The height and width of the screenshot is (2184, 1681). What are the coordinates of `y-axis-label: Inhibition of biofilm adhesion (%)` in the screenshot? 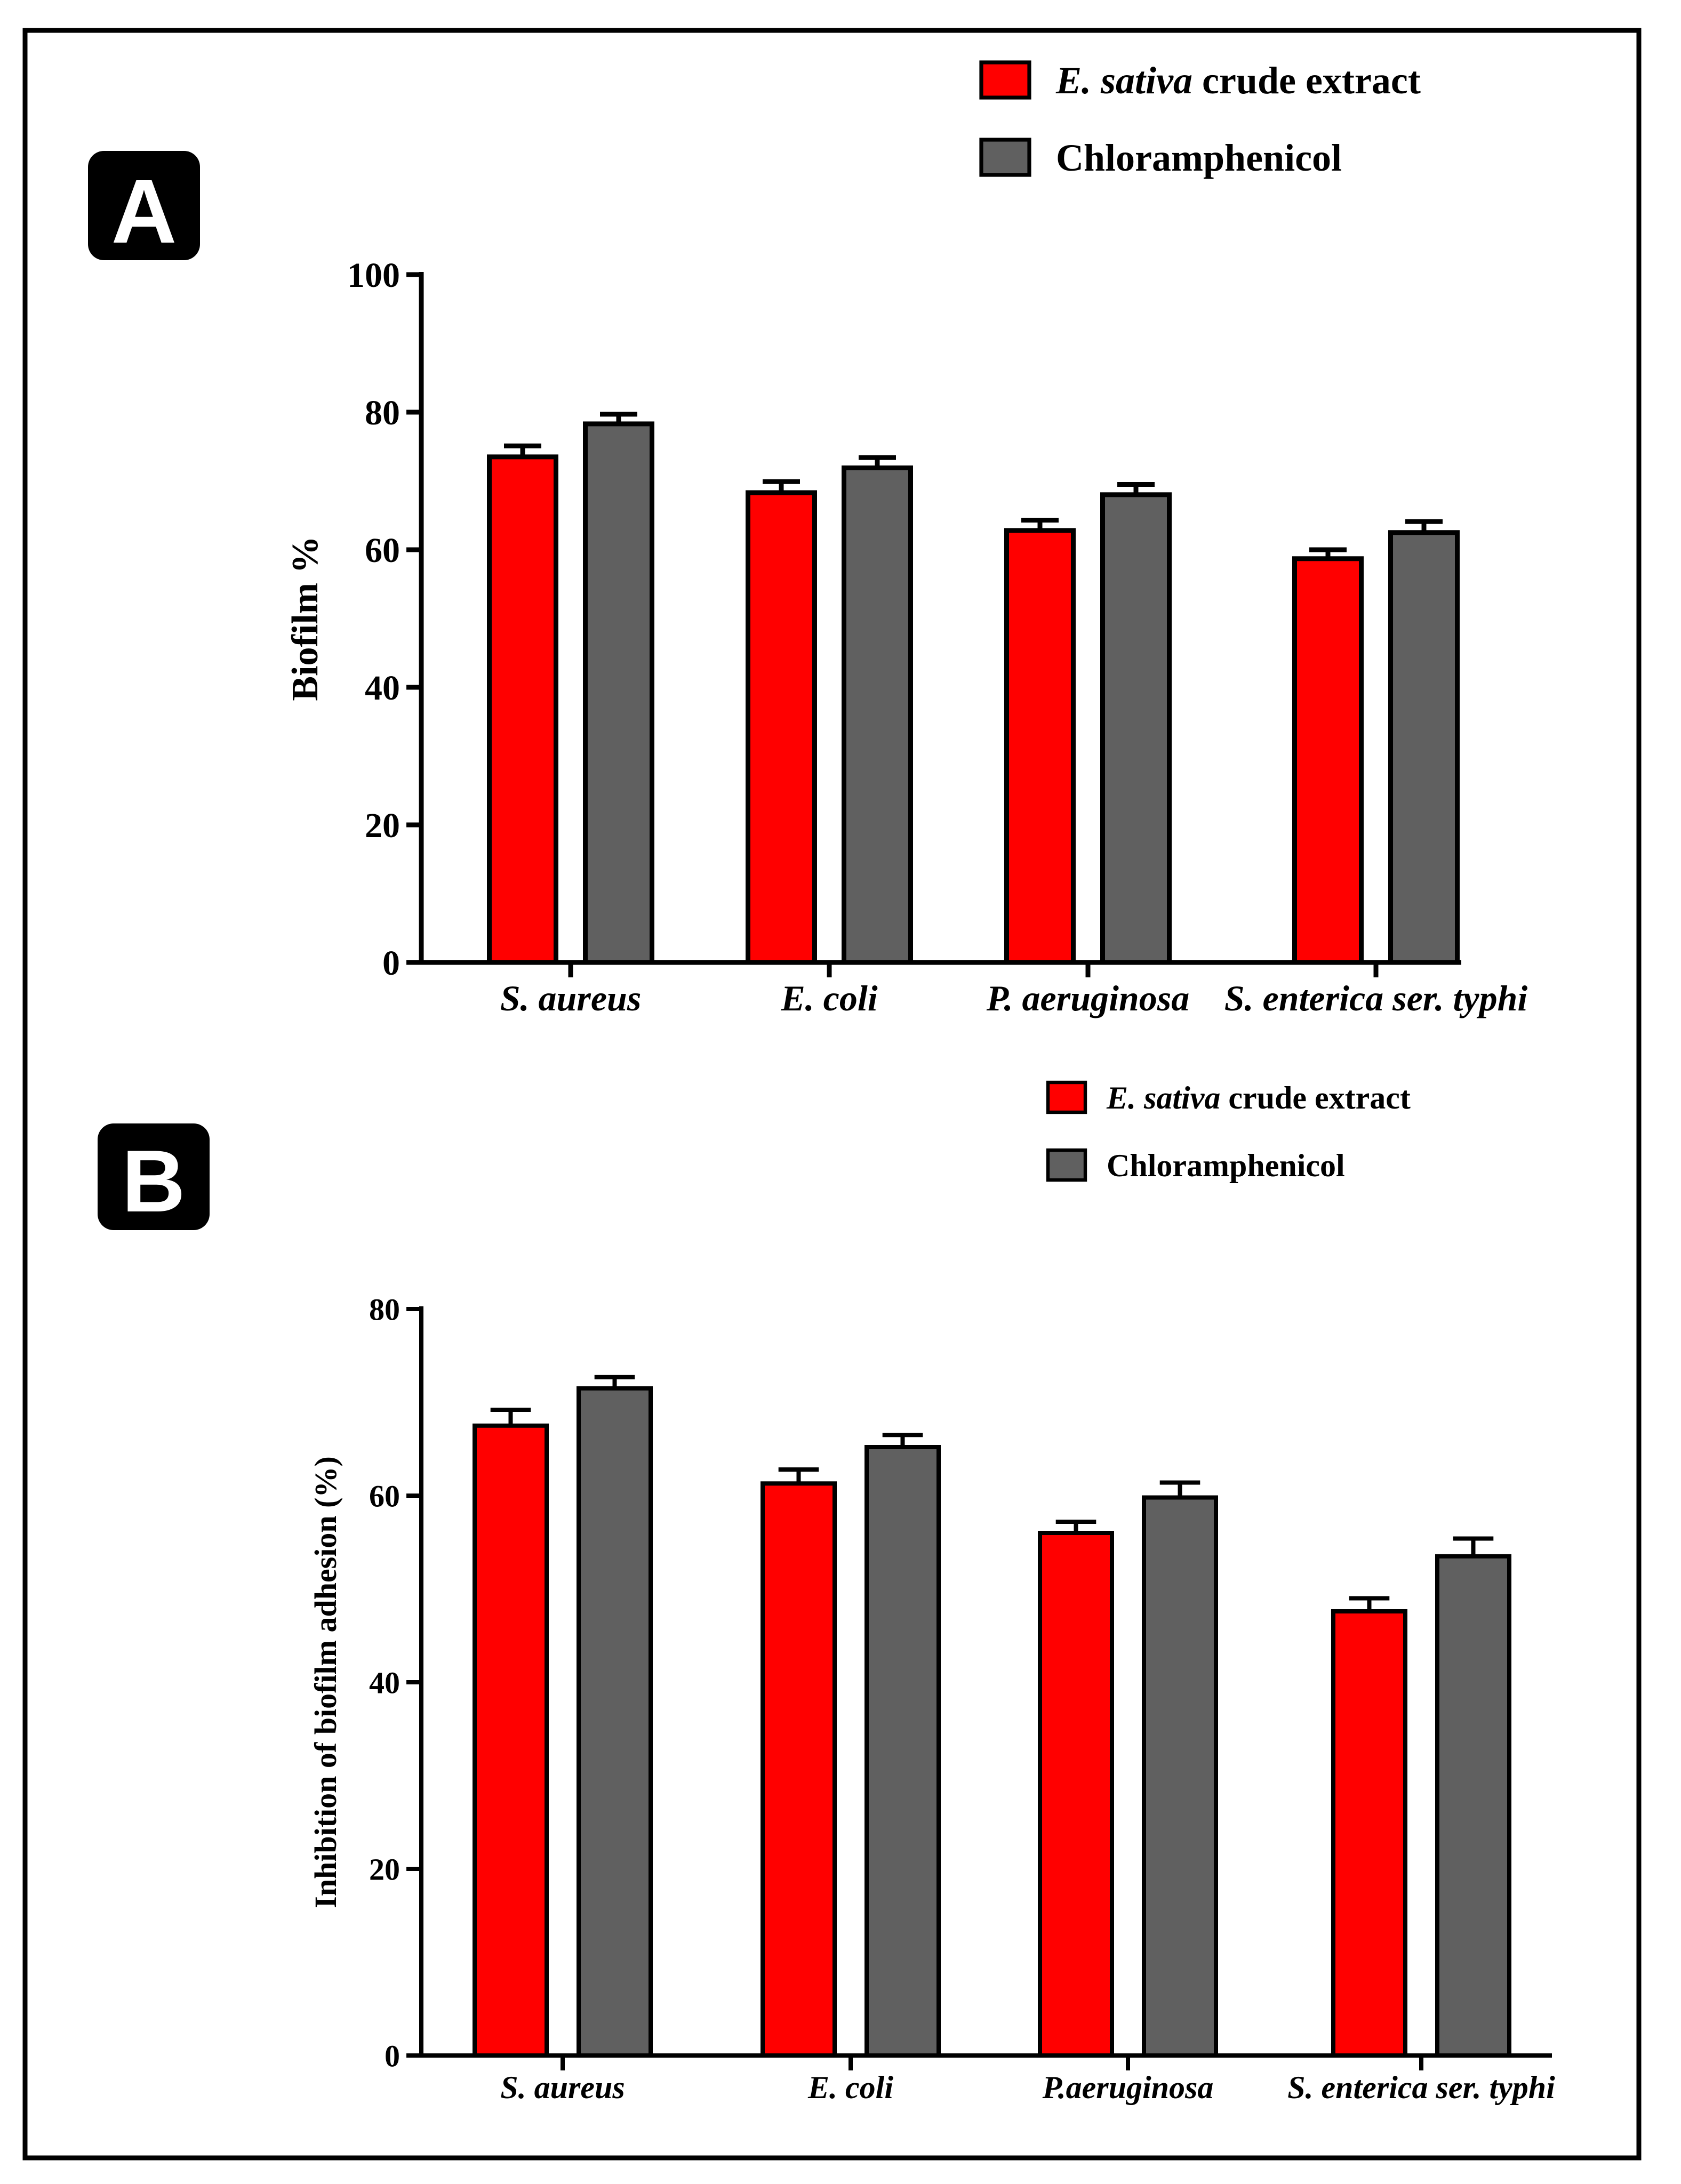 It's located at (326, 1682).